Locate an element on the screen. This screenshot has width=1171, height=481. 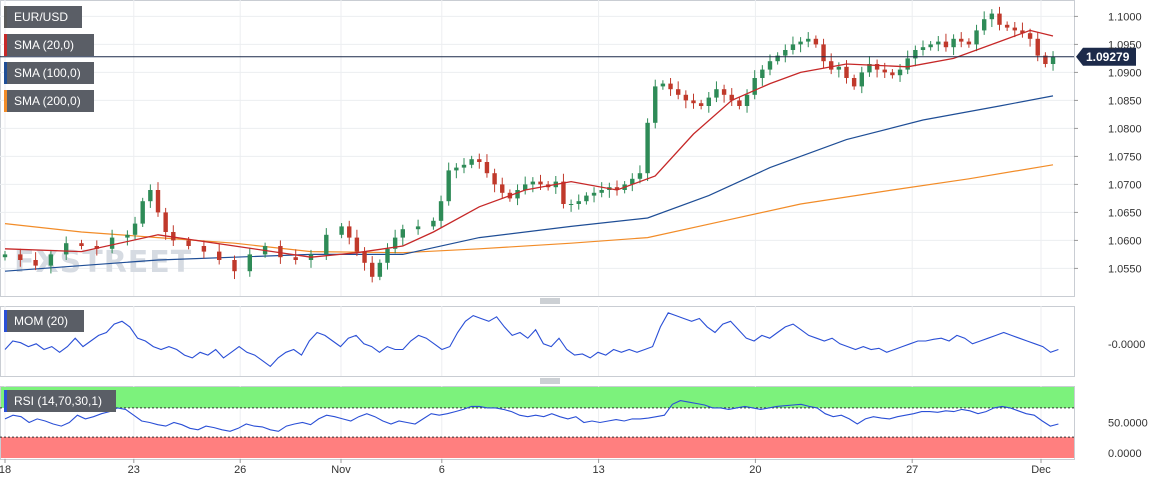
price-mom-resize-handle is located at coordinates (550, 301).